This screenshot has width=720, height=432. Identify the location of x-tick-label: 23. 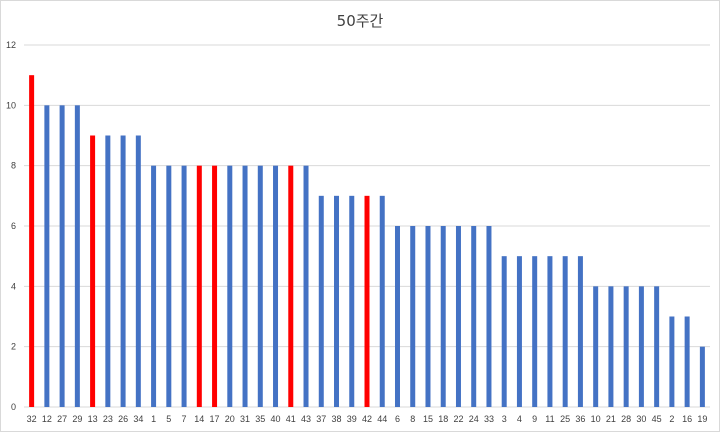
(108, 419).